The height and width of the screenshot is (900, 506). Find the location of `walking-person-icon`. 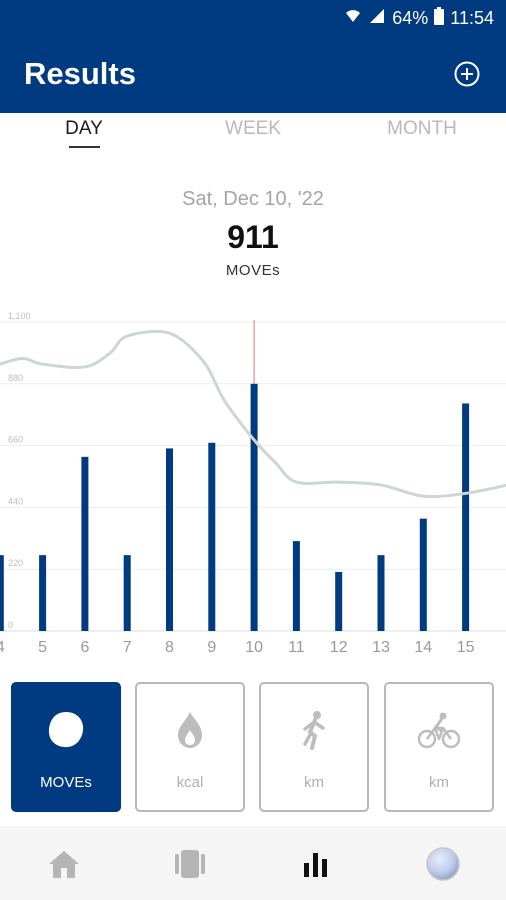

walking-person-icon is located at coordinates (314, 730).